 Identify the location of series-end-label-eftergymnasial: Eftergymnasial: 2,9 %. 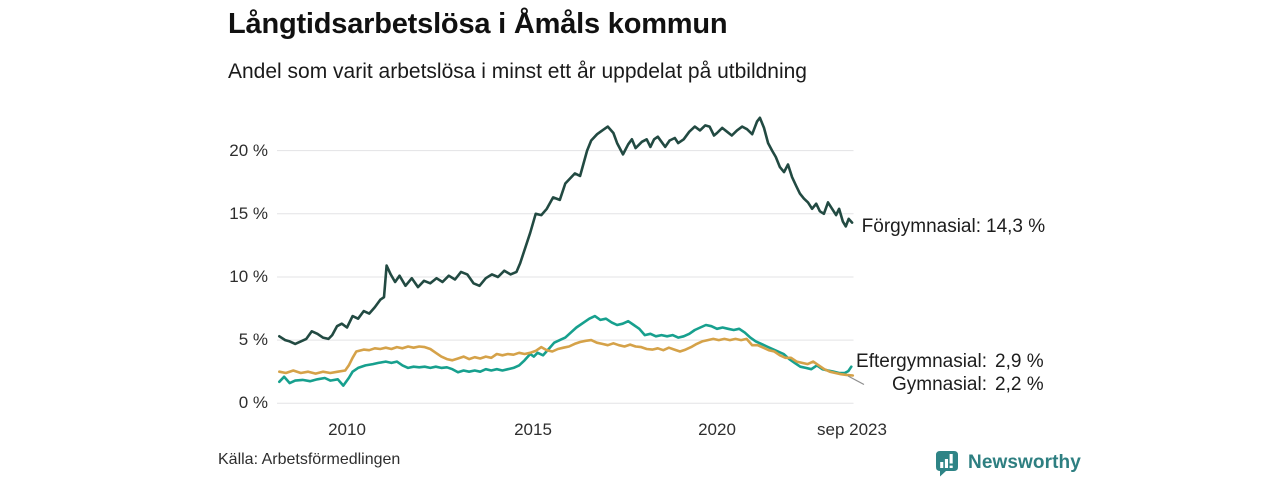
(944, 362).